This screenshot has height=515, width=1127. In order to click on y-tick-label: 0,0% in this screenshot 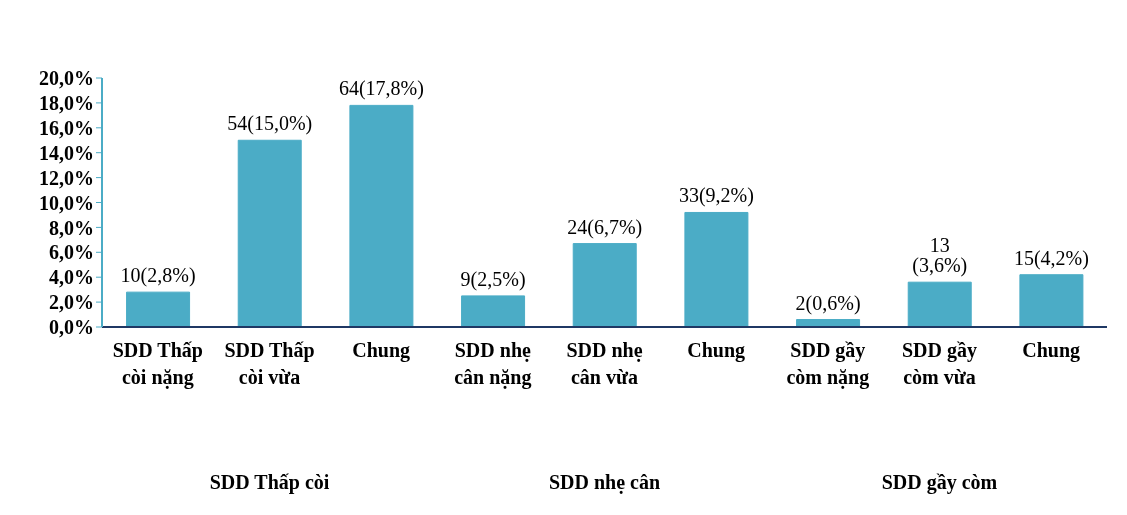, I will do `click(71, 327)`.